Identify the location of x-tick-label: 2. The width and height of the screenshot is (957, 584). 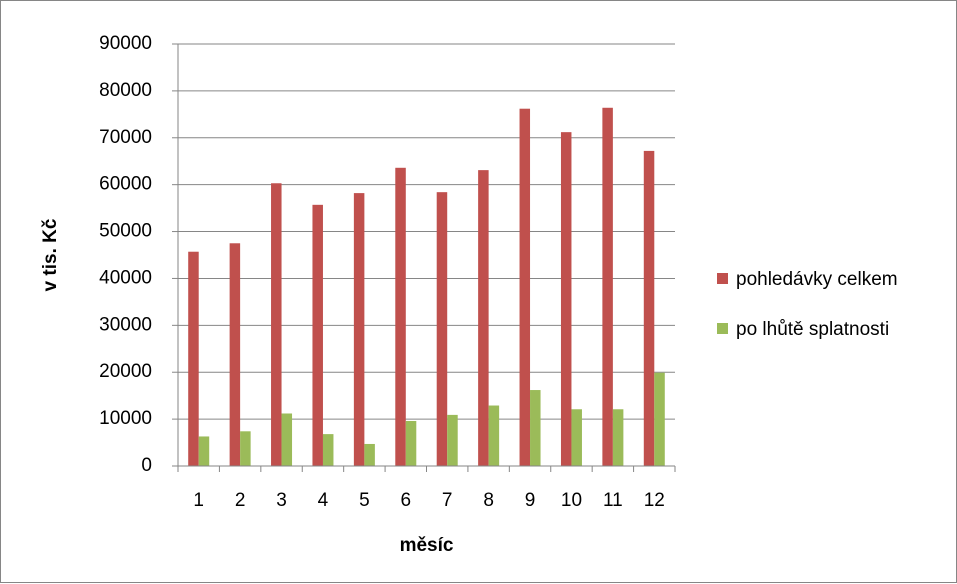
(240, 500).